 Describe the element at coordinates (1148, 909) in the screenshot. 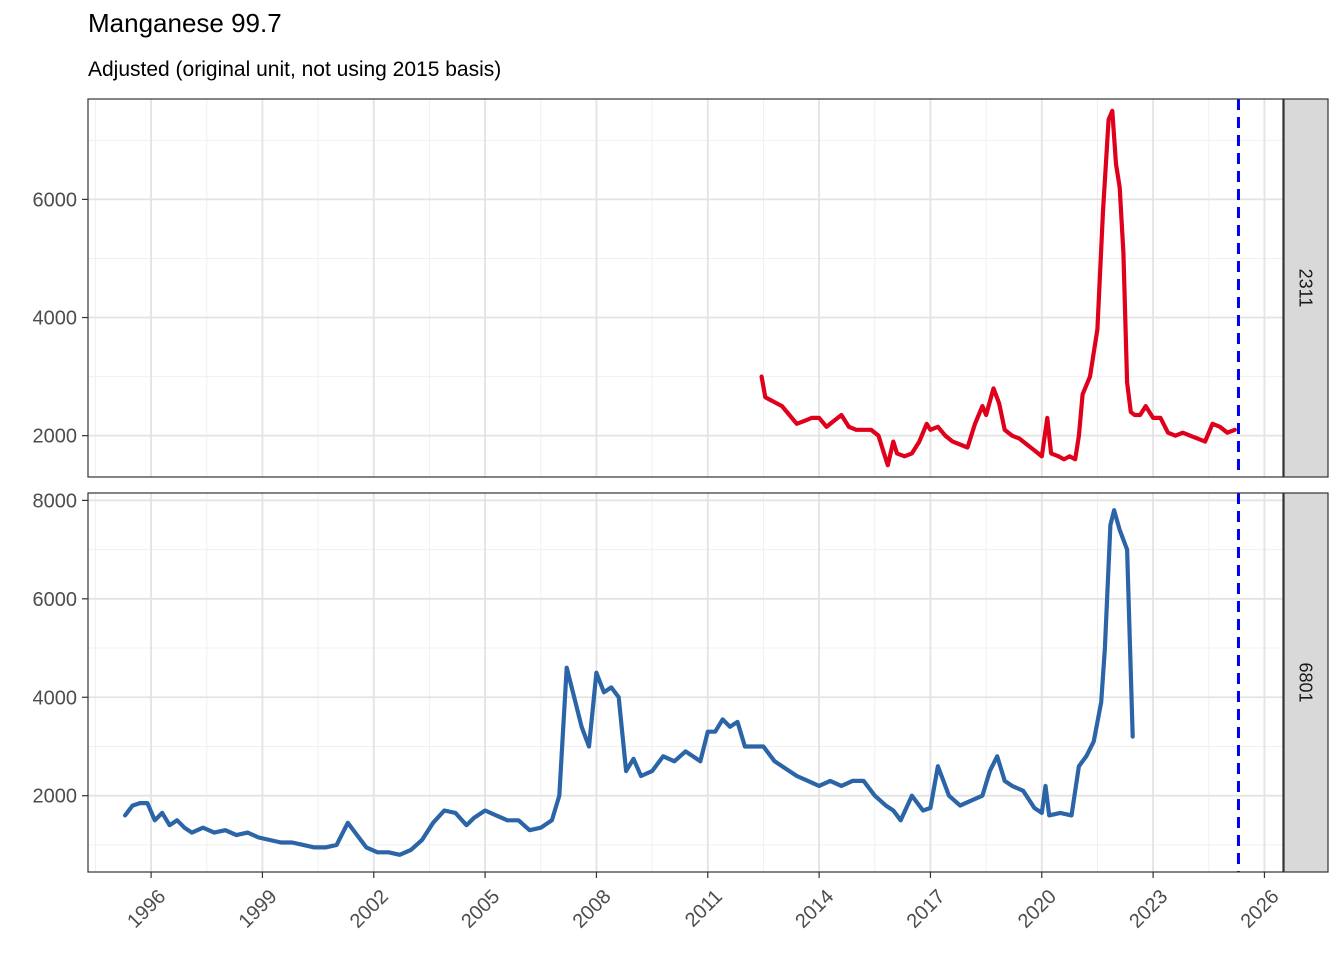

I see `x-tick-label: 2023` at that location.